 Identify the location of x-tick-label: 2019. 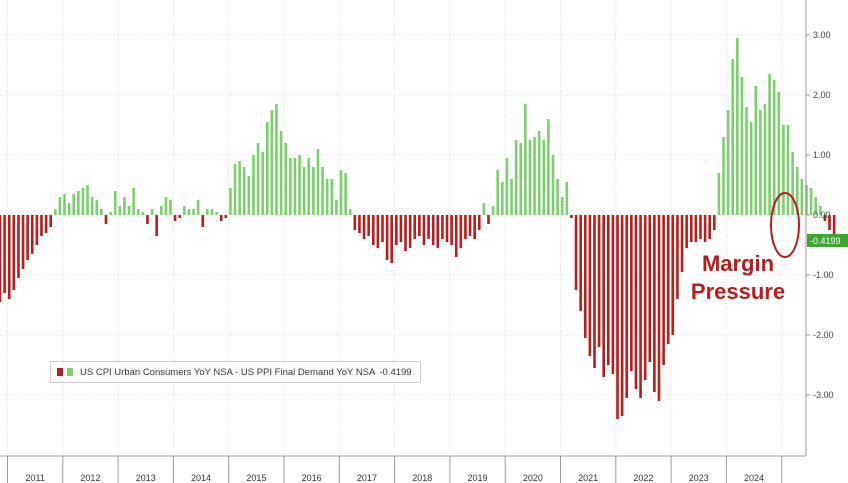
(478, 478).